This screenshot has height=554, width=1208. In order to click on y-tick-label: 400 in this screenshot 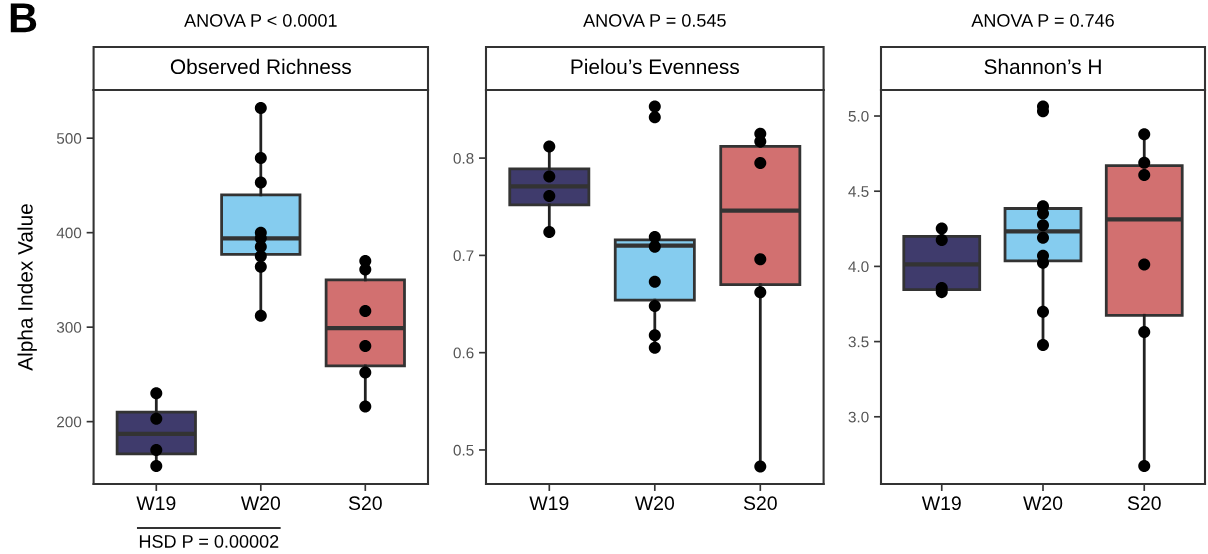, I will do `click(69, 233)`.